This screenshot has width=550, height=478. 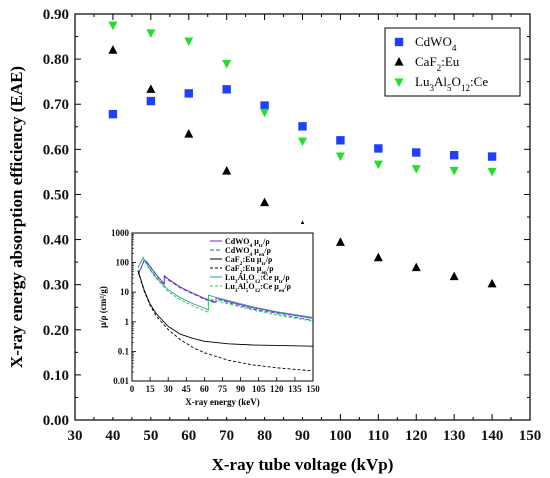 I want to click on y-tick-label: 0.70, so click(x=56, y=105).